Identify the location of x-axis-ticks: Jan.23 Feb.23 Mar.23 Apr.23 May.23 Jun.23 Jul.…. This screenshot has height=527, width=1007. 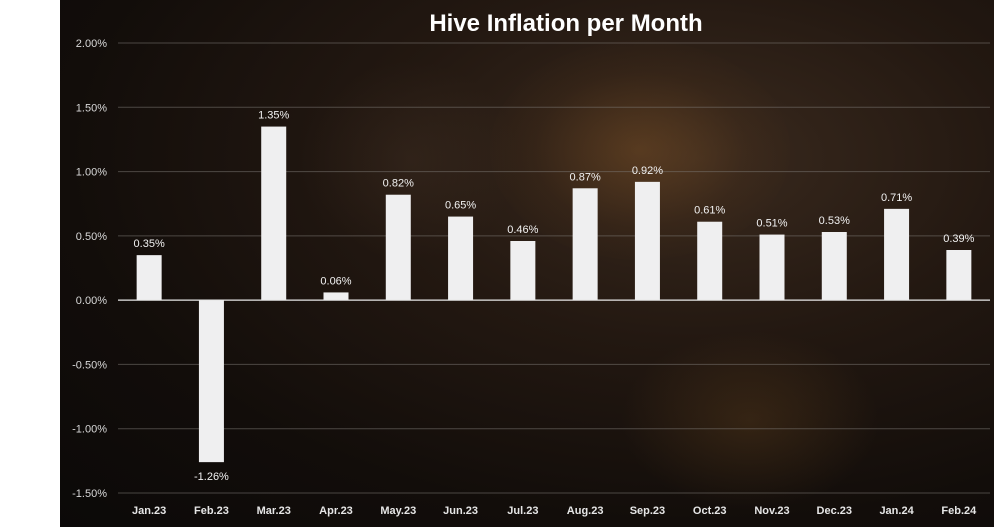
(554, 511).